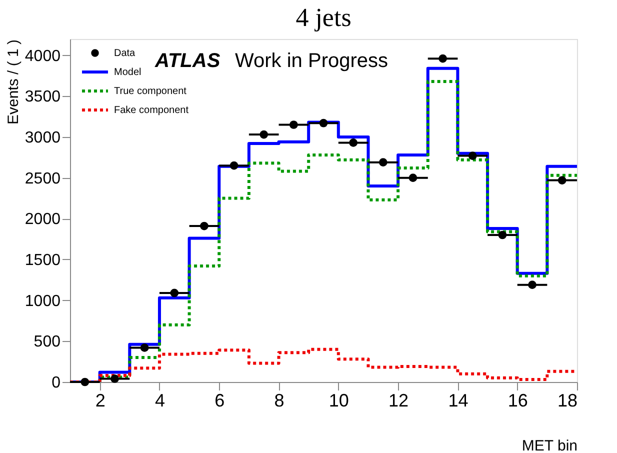 The width and height of the screenshot is (617, 453). What do you see at coordinates (279, 400) in the screenshot?
I see `x-tick-label: 8` at bounding box center [279, 400].